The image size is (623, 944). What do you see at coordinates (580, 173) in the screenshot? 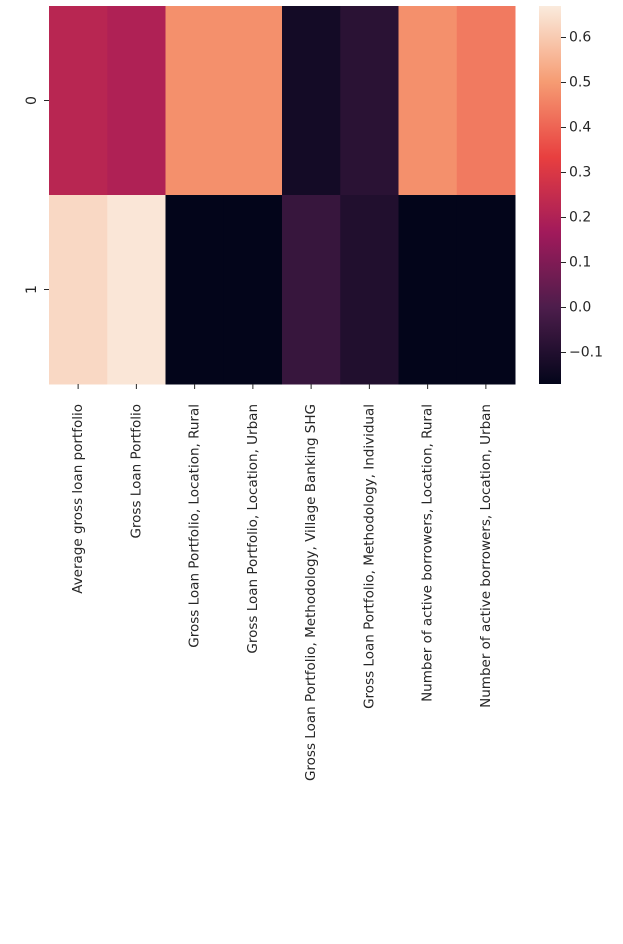
I see `colorbar-tick-label: 0.3` at bounding box center [580, 173].